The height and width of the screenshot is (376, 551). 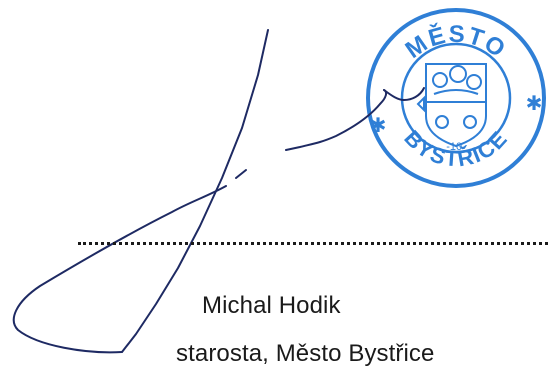 I want to click on seal-star-right-icon: ✱, so click(x=534, y=103).